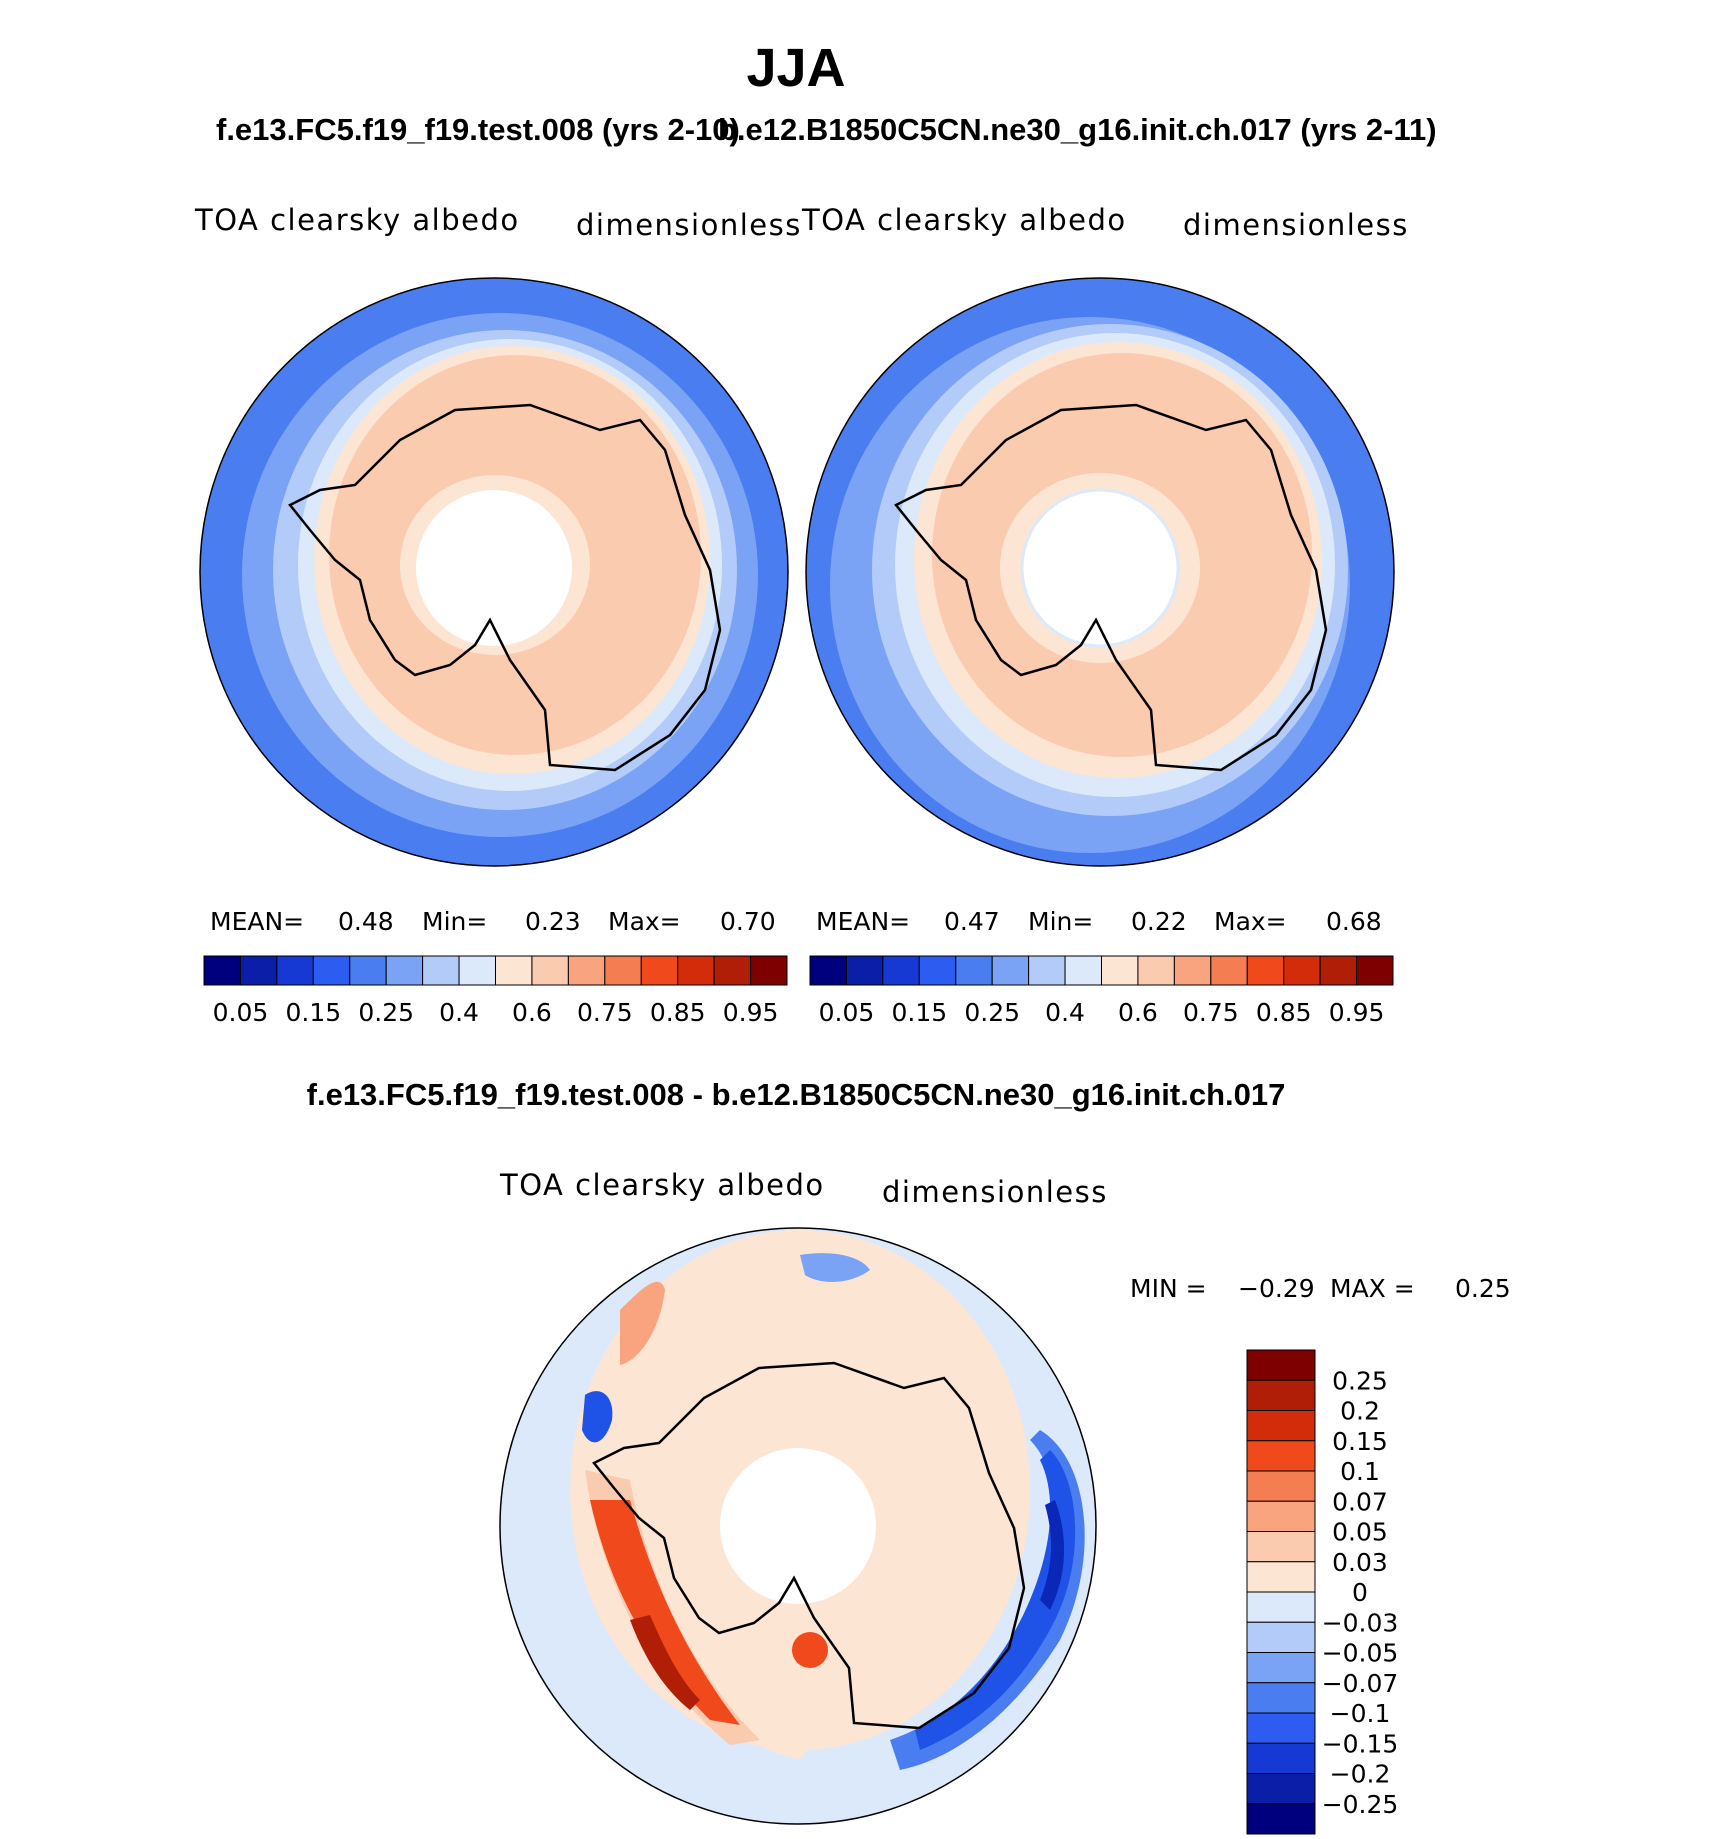  Describe the element at coordinates (1276, 1288) in the screenshot. I see `diff-min-value: −0.29` at that location.